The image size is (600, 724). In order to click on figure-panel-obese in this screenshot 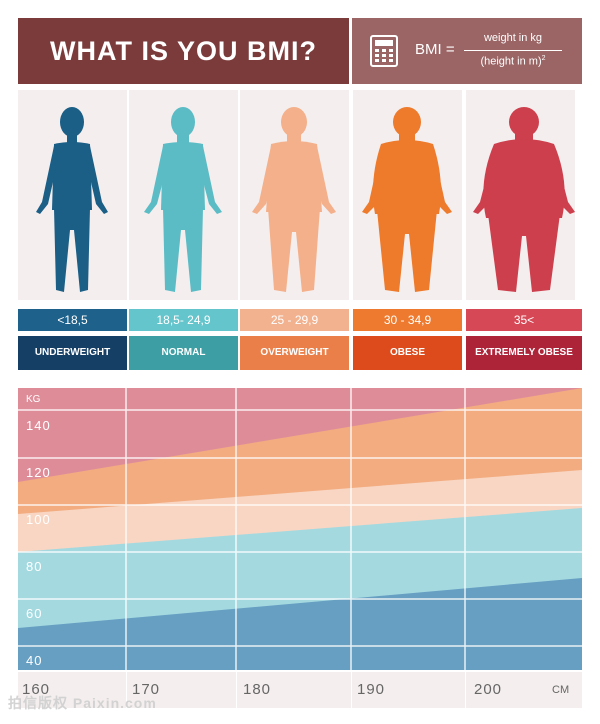, I will do `click(407, 195)`.